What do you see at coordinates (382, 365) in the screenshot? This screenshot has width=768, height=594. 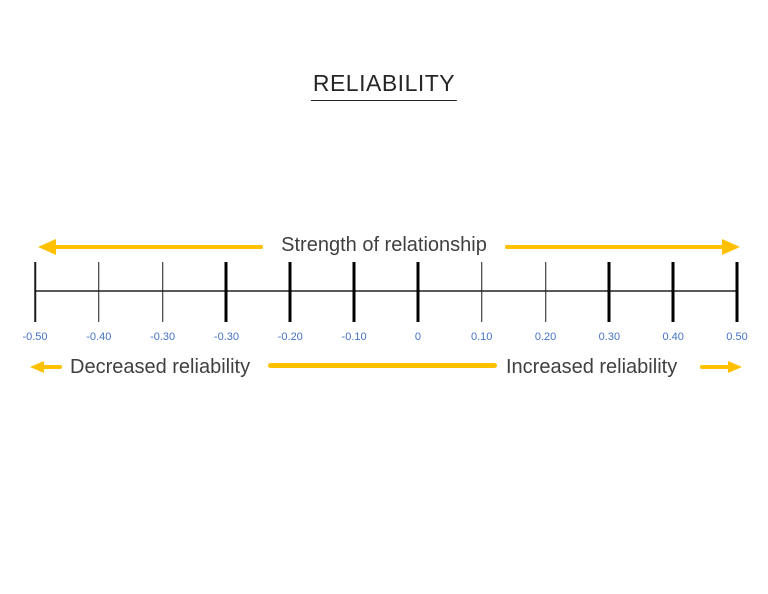 I see `divider-line` at bounding box center [382, 365].